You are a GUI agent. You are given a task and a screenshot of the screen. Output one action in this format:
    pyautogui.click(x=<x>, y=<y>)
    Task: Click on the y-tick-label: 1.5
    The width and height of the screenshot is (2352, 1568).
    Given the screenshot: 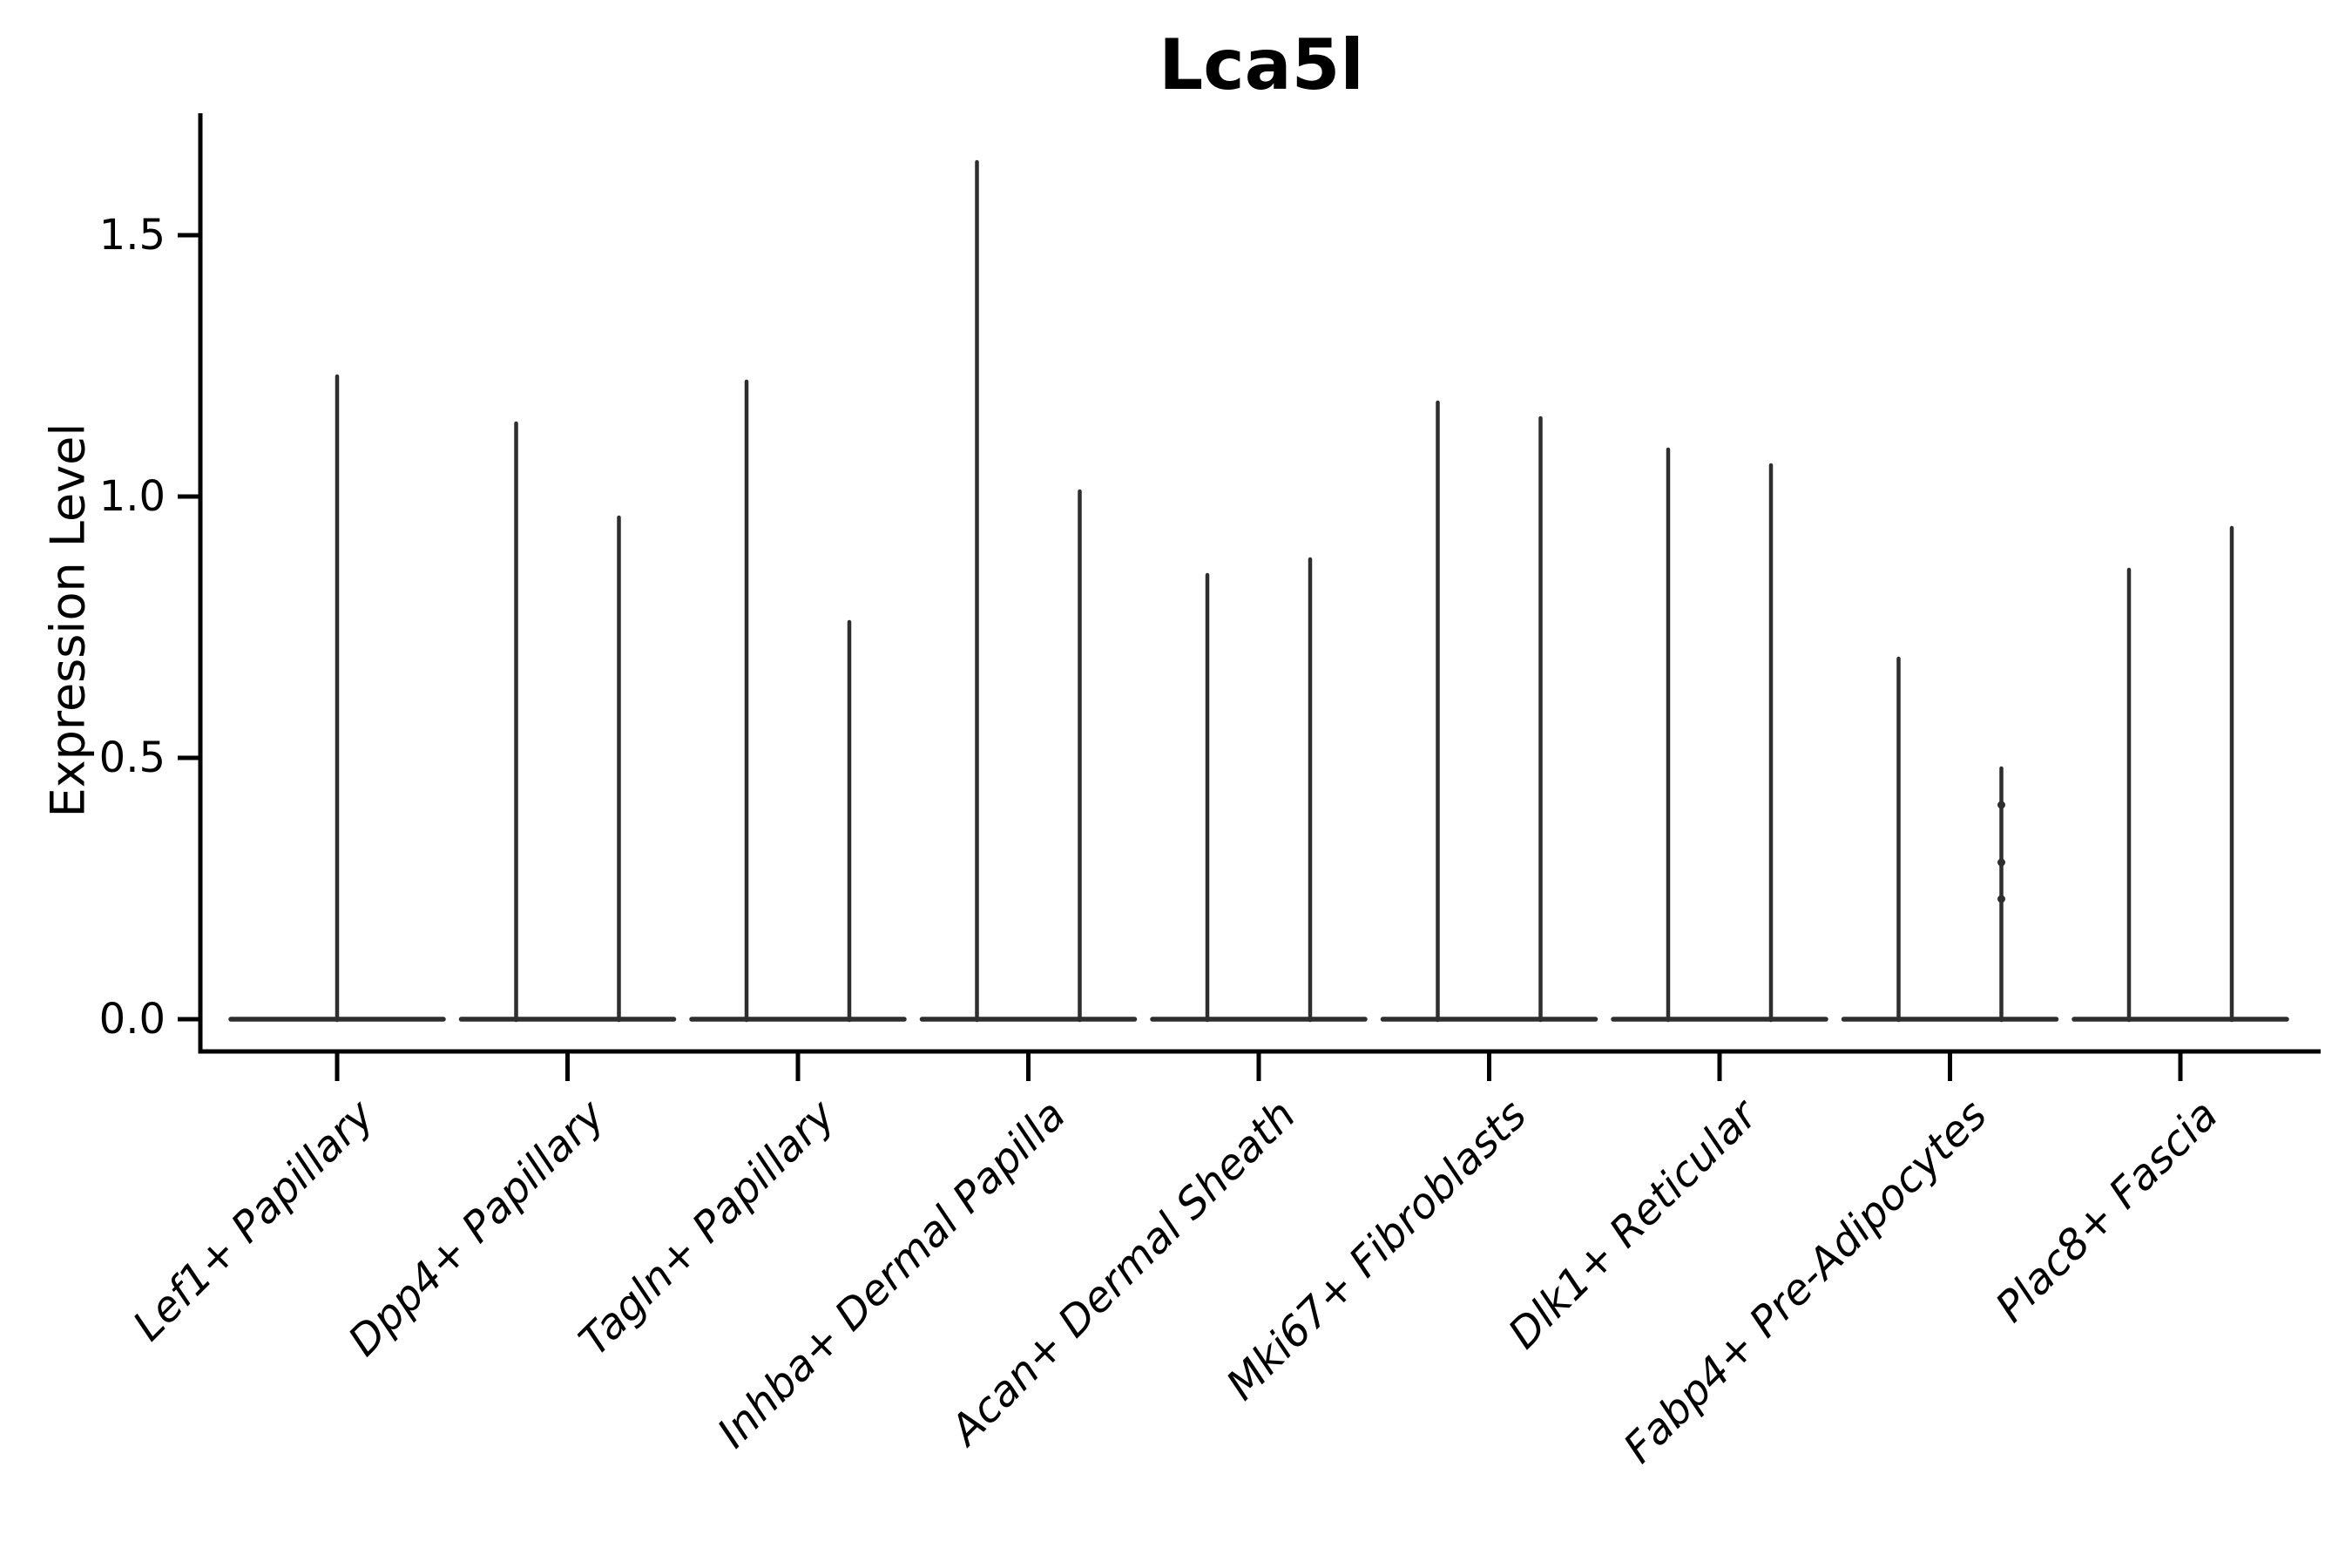 What is the action you would take?
    pyautogui.click(x=132, y=235)
    